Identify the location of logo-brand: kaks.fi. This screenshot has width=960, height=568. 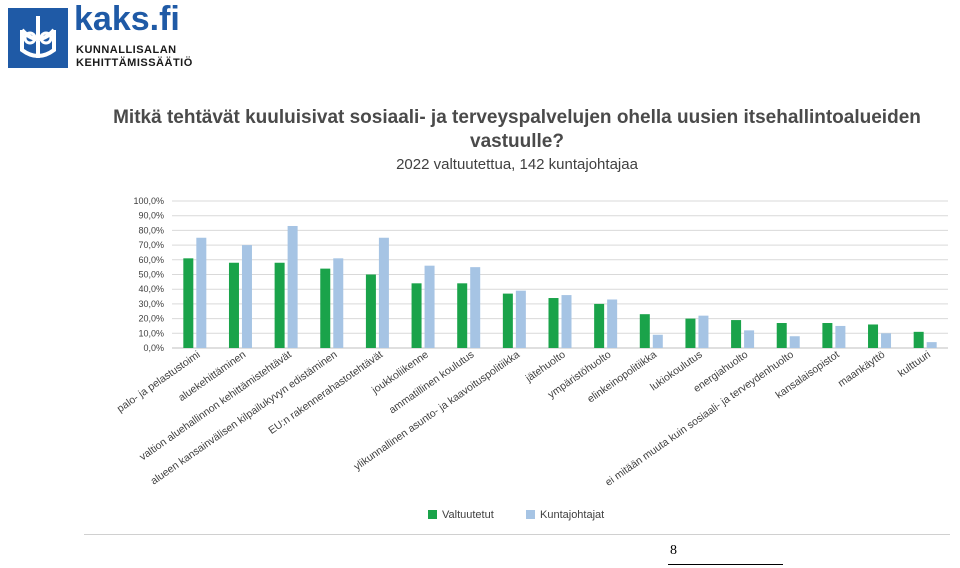
(127, 19).